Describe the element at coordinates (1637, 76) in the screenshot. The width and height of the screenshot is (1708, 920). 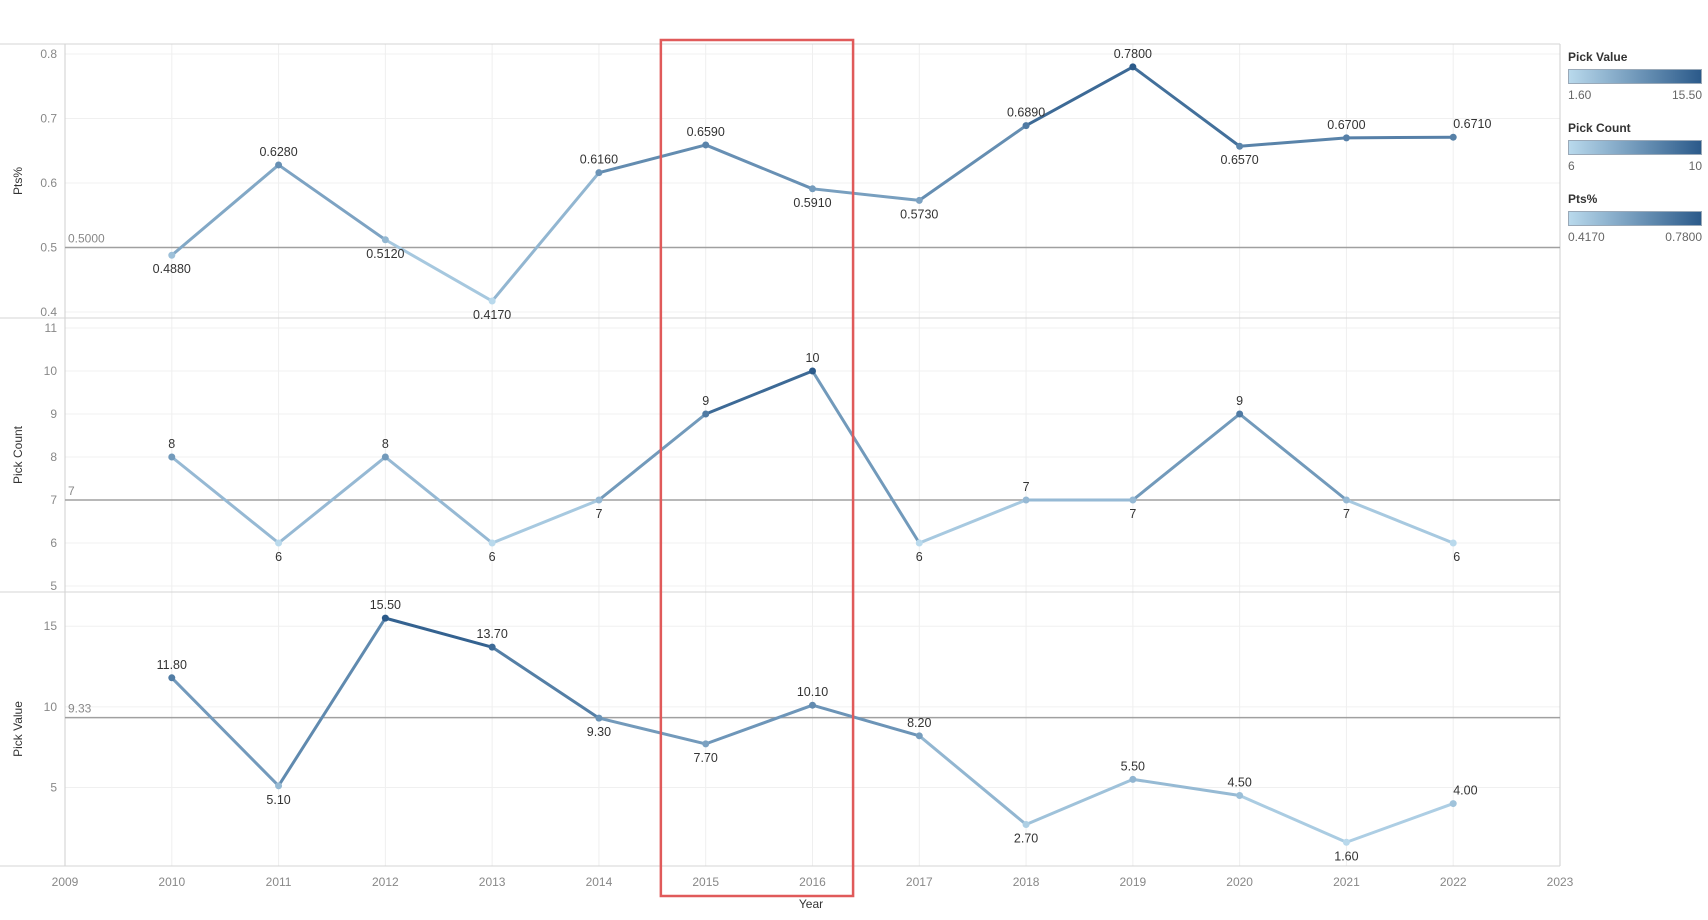
I see `legend-pick-value: Pick Value 1.60 15.50` at that location.